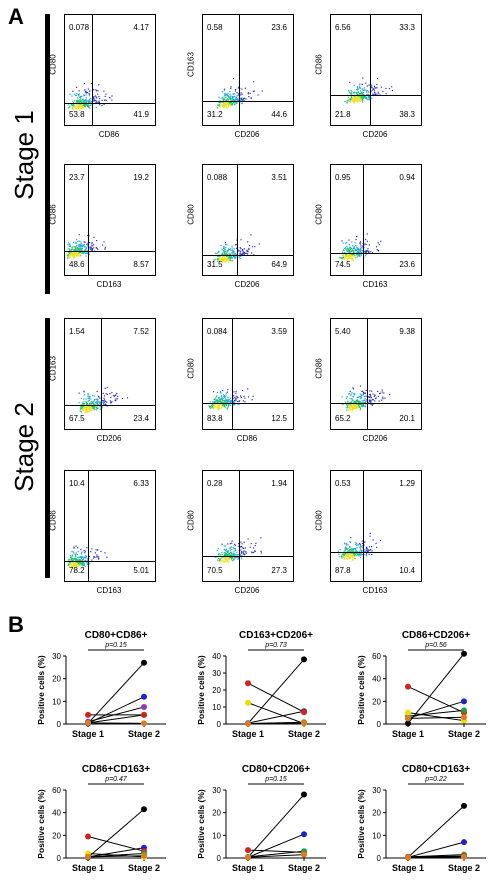 The height and width of the screenshot is (886, 498). Describe the element at coordinates (375, 590) in the screenshot. I see `flow-plot-x-label: CD163` at that location.